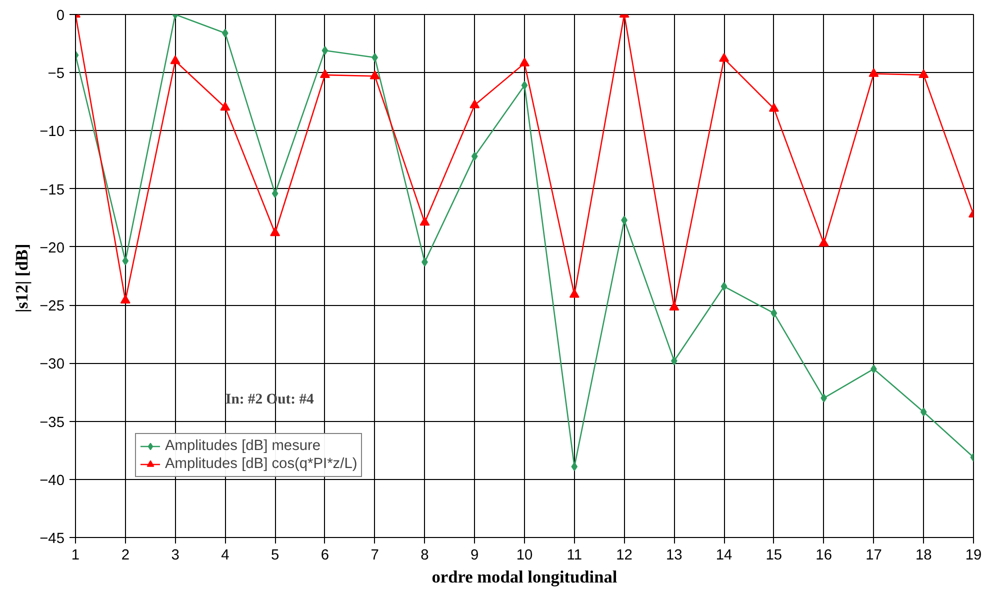 This screenshot has height=589, width=985. What do you see at coordinates (60, 16) in the screenshot?
I see `y-tick-label: 0` at bounding box center [60, 16].